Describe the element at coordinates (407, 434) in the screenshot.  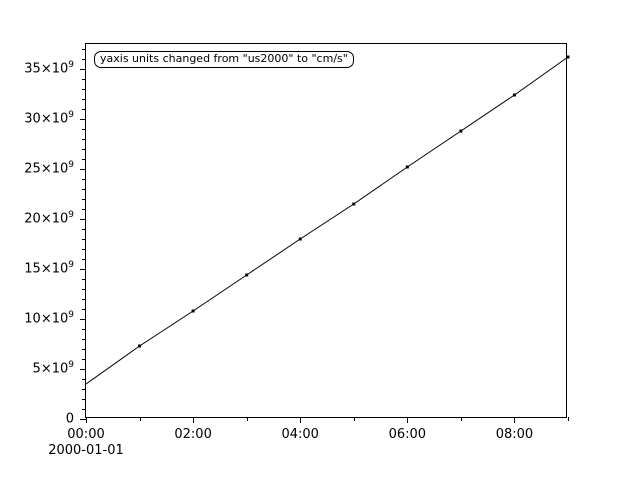
I see `x-tick-label: 06:00` at that location.